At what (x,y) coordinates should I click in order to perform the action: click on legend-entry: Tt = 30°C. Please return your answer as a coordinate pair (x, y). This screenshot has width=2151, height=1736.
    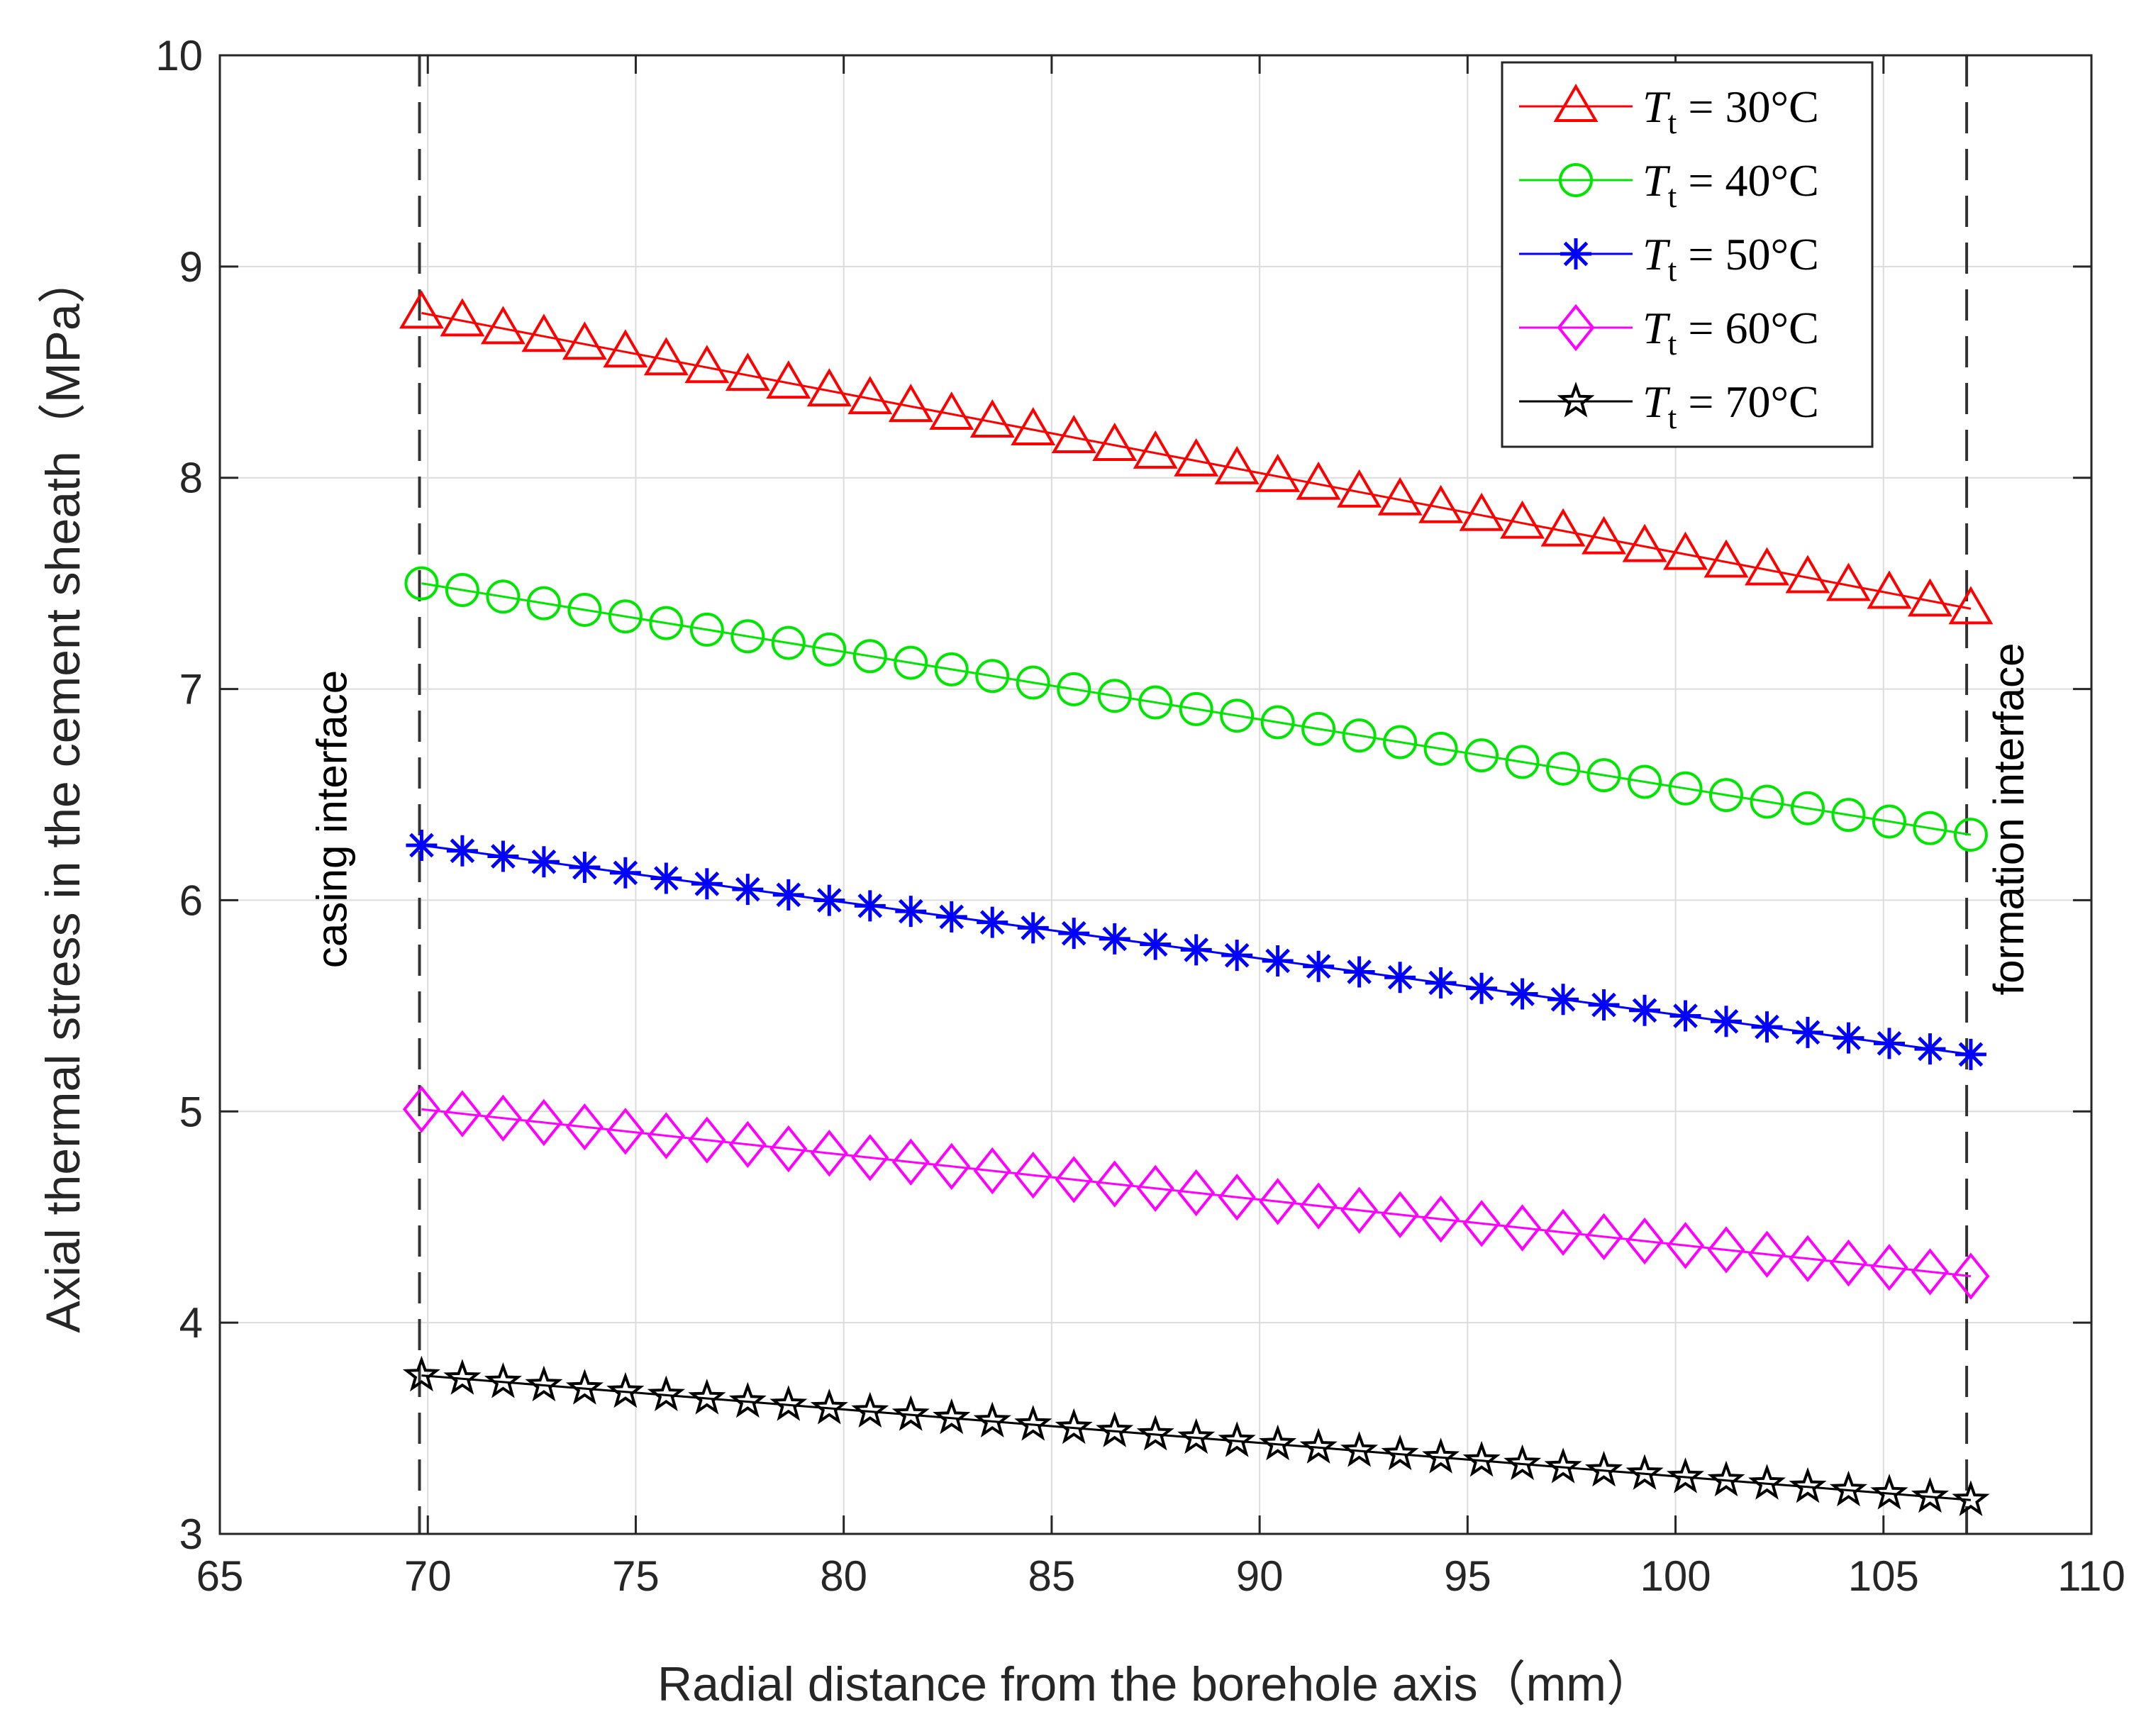
    Looking at the image, I should click on (1669, 111).